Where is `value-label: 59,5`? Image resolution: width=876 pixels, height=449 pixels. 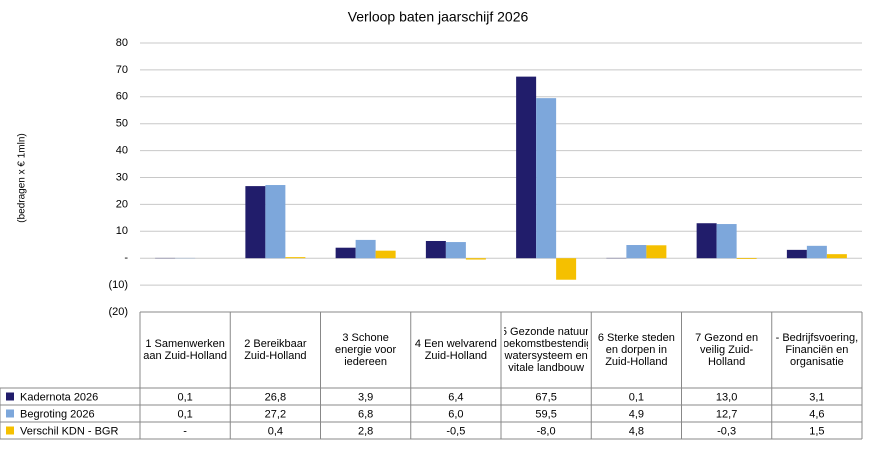
value-label: 59,5 is located at coordinates (545, 414).